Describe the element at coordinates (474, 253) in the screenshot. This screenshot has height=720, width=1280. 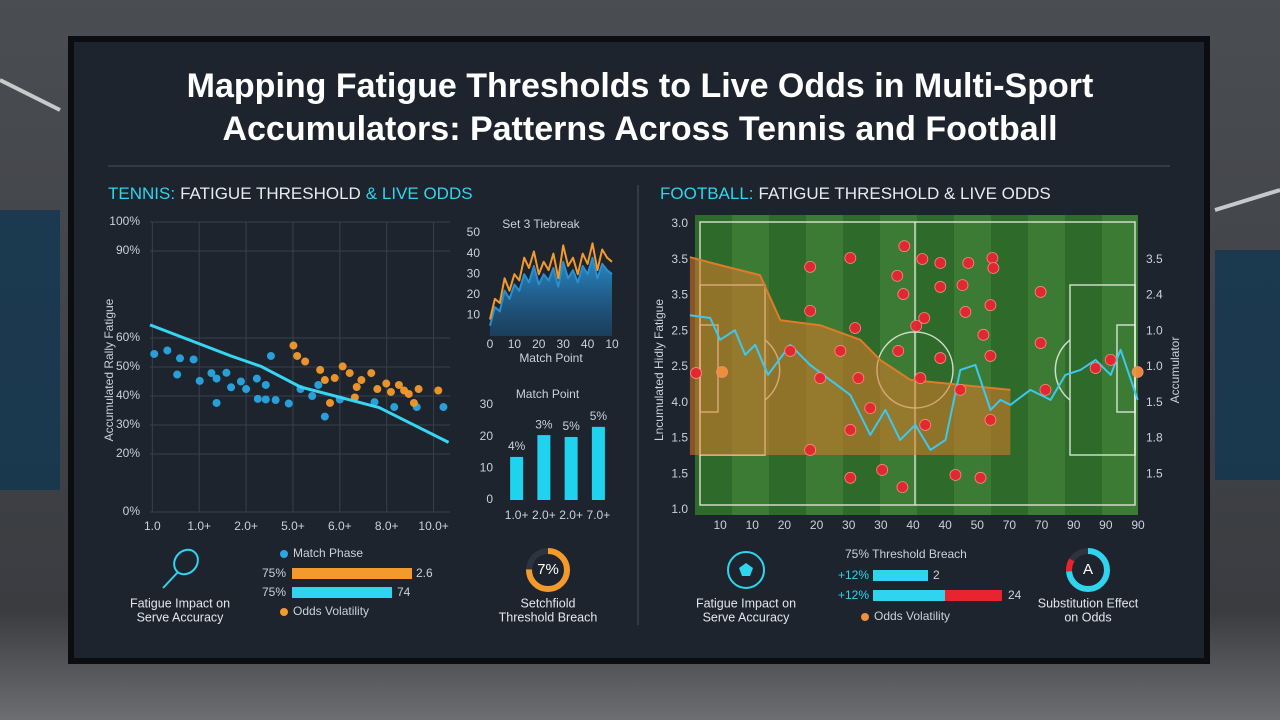
I see `y-tick-label: 40` at that location.